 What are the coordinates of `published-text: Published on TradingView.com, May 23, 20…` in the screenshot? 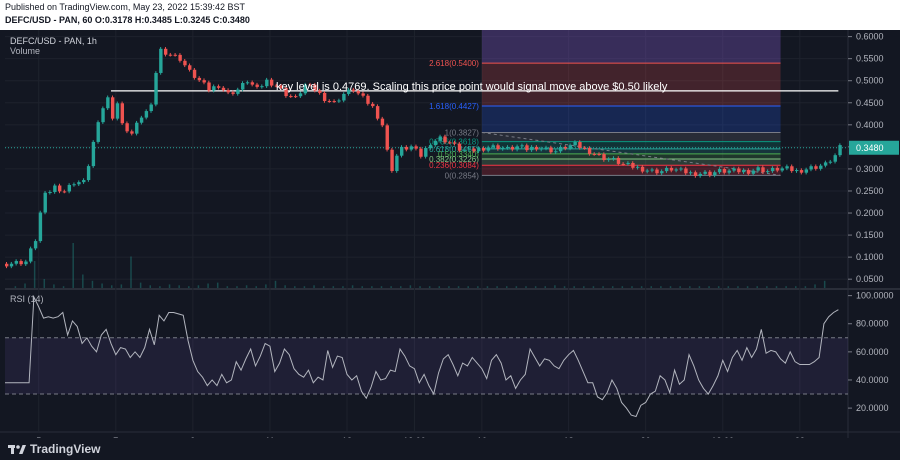 It's located at (125, 7).